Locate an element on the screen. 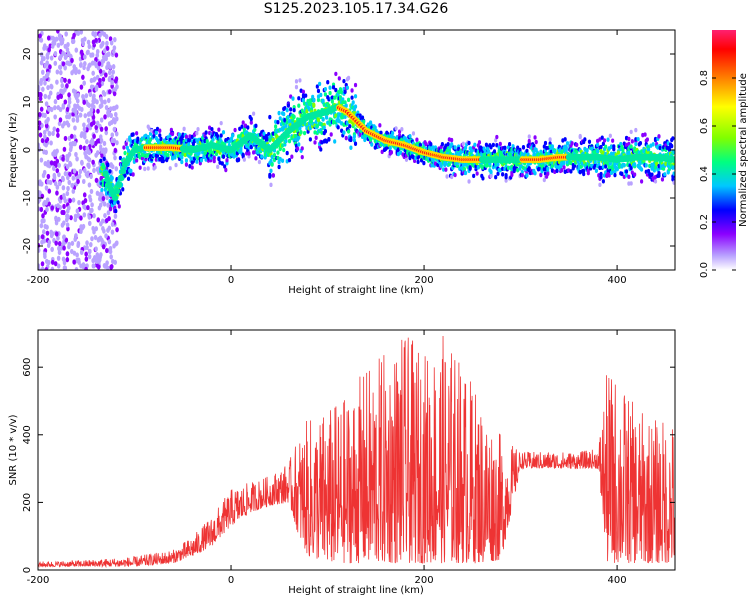  snr-xtick-label: 0 is located at coordinates (231, 580).